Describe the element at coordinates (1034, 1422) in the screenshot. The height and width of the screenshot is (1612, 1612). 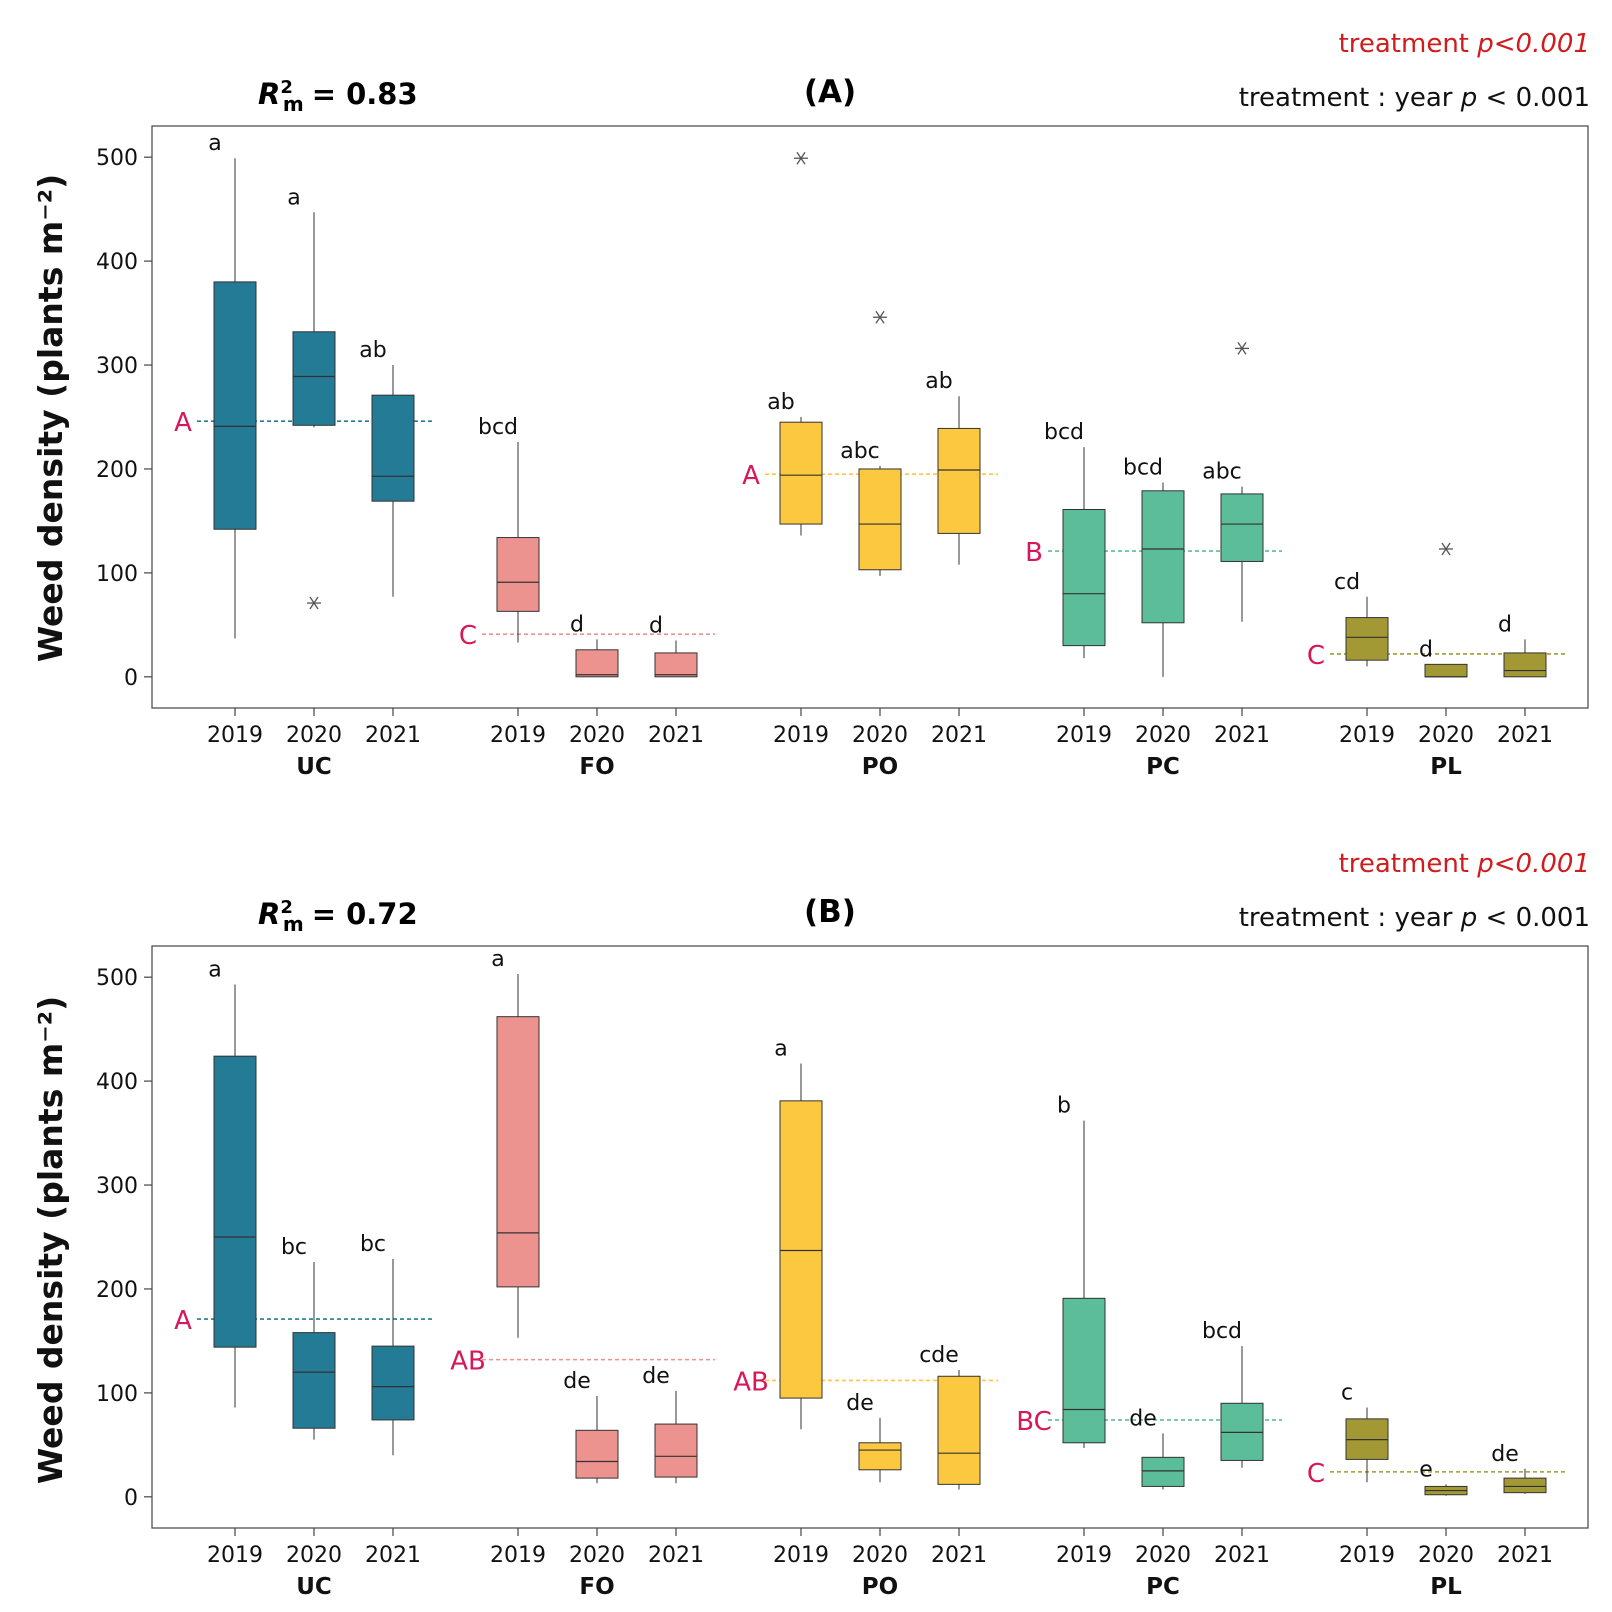
I see `treatment-letter: BC` at that location.